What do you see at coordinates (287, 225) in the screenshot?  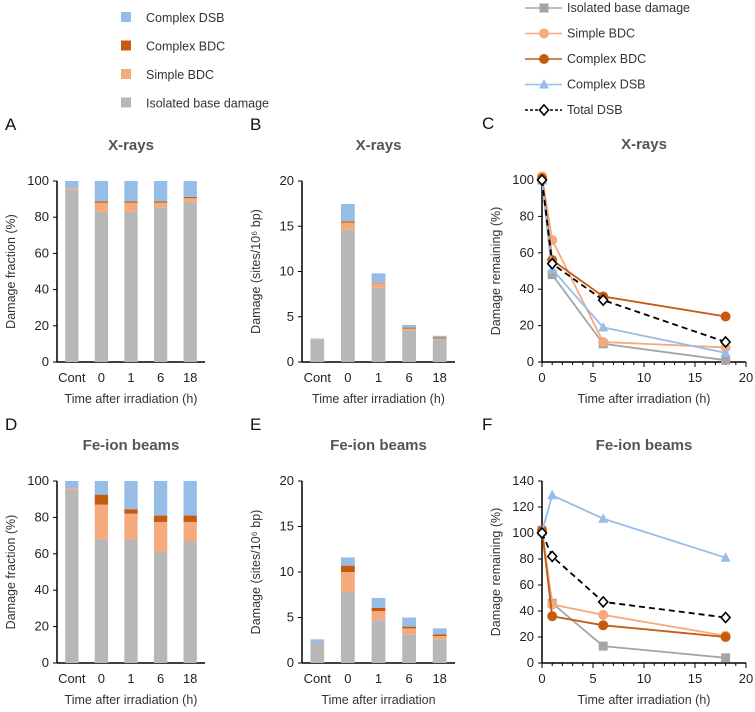 I see `y-tick-label: 15` at bounding box center [287, 225].